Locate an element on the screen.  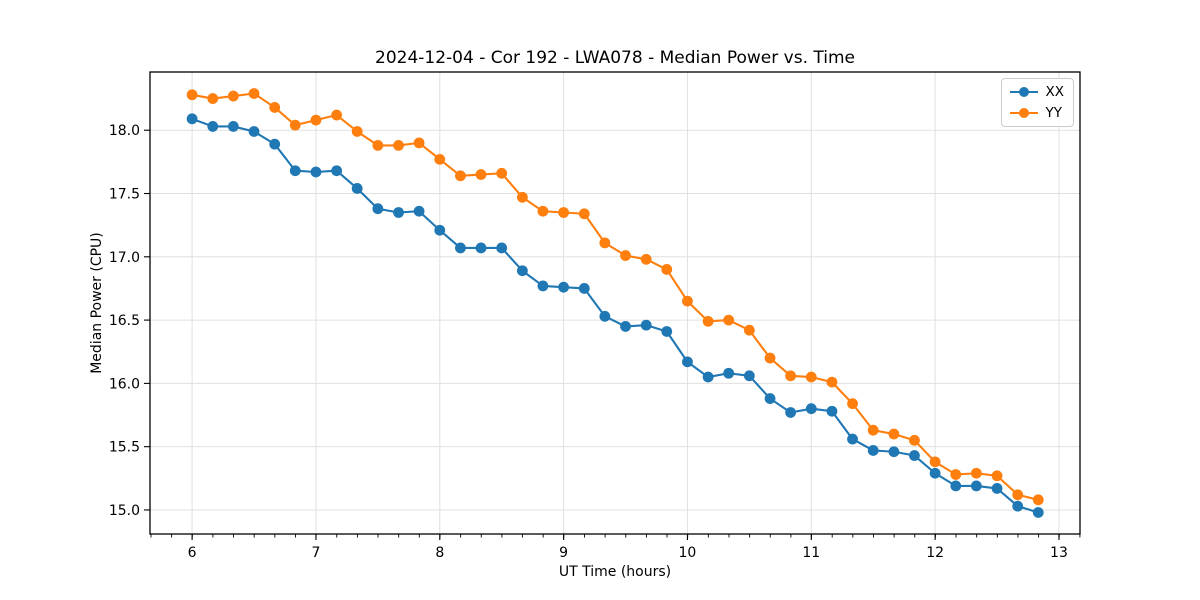
y-axis-label: Median Power (CPU) is located at coordinates (97, 303).